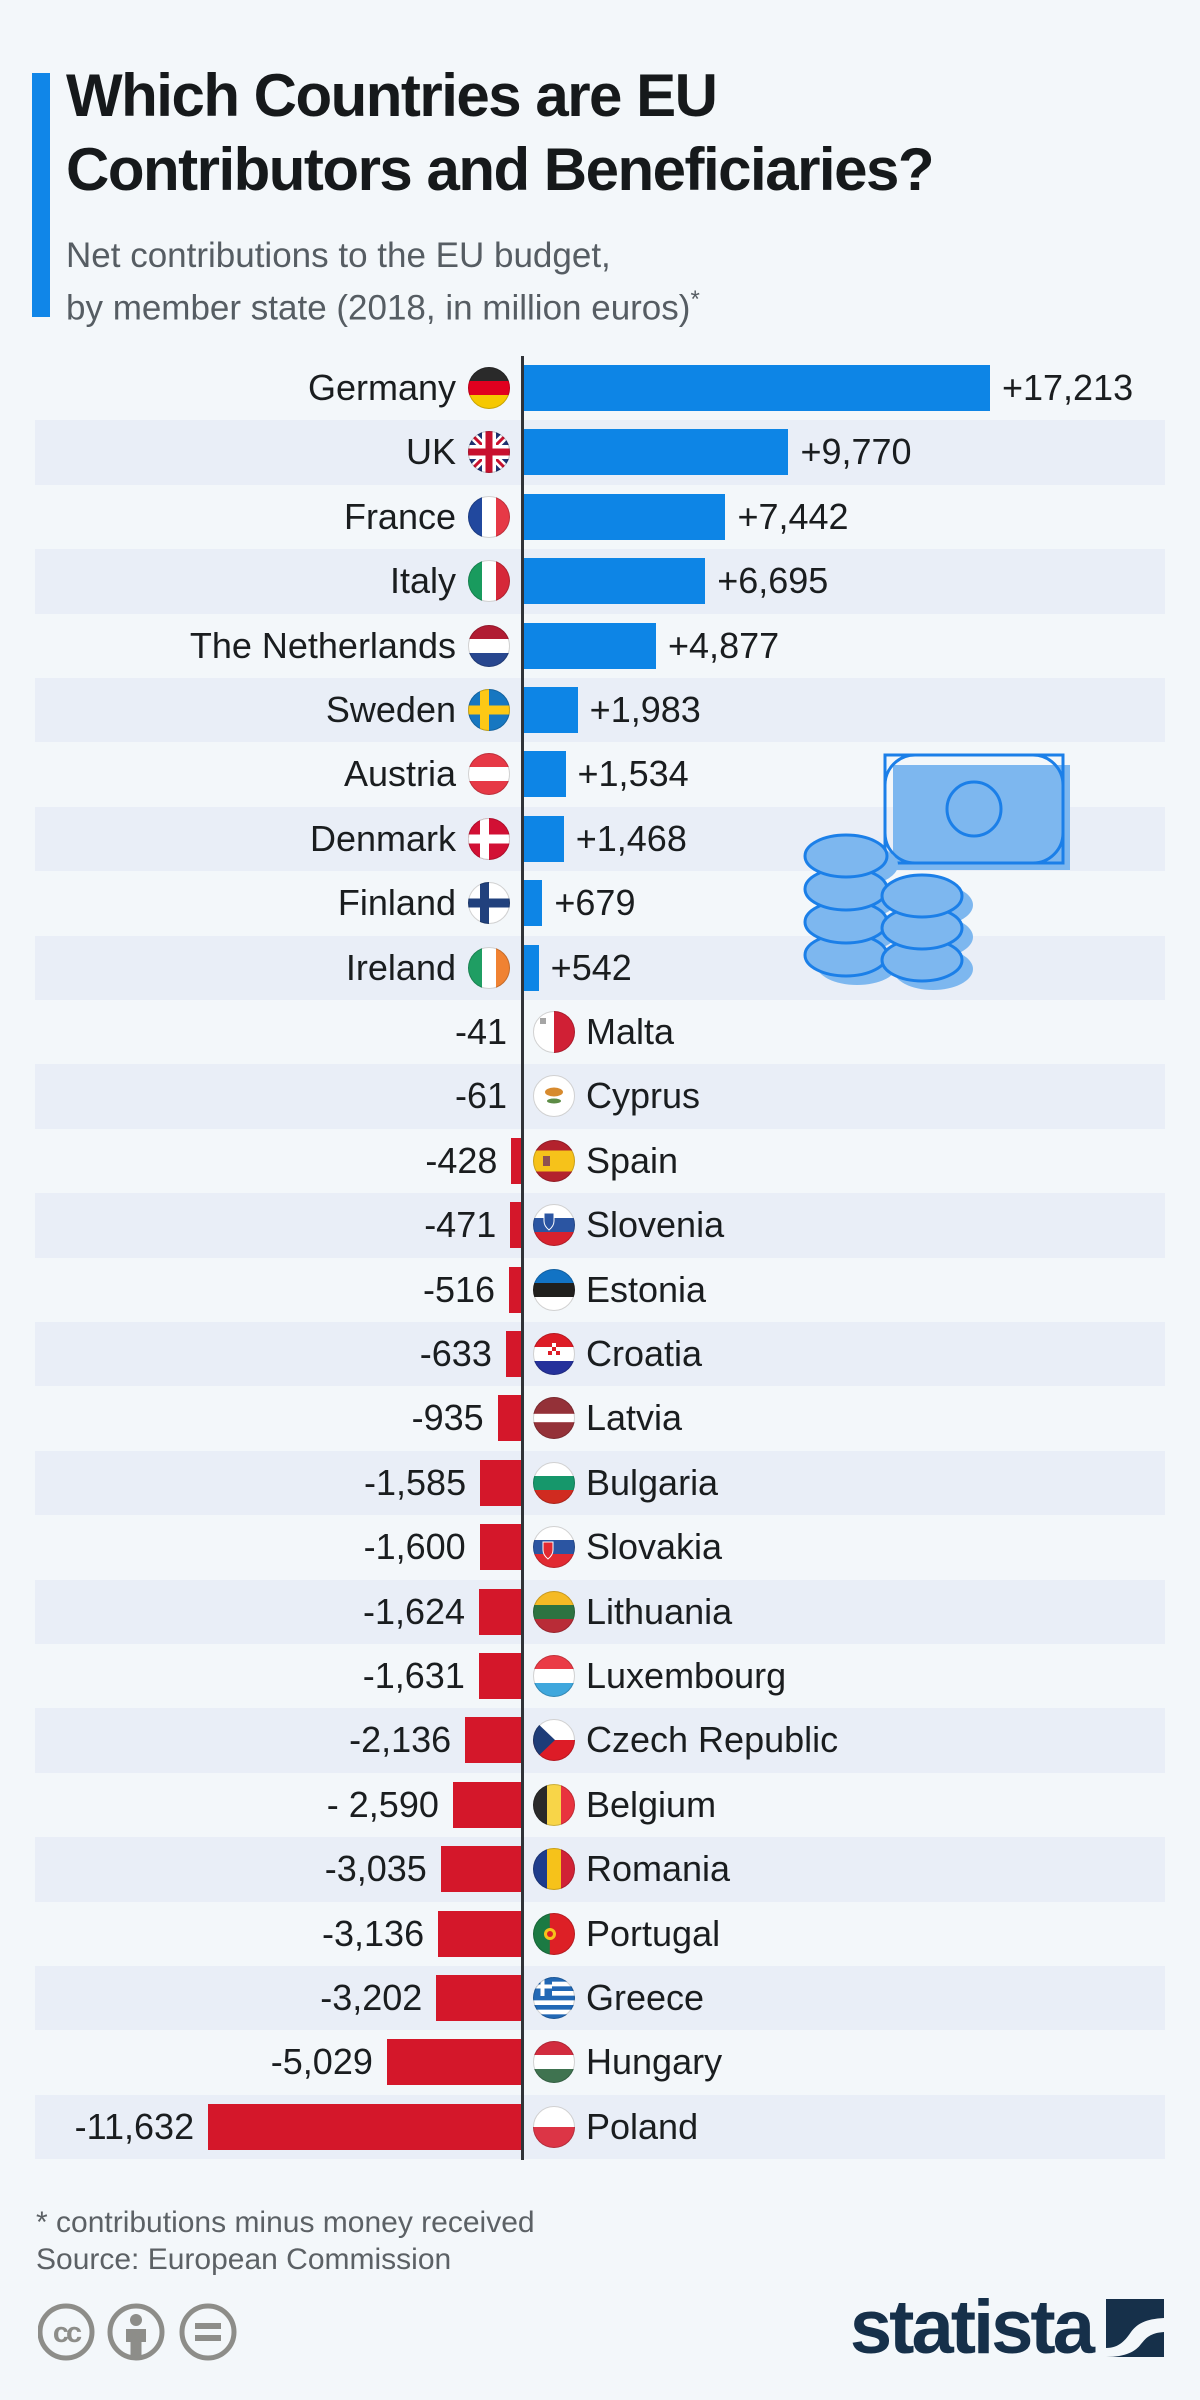  What do you see at coordinates (600, 1483) in the screenshot?
I see `chart-row-bulgaria: Bulgaria -1,585` at bounding box center [600, 1483].